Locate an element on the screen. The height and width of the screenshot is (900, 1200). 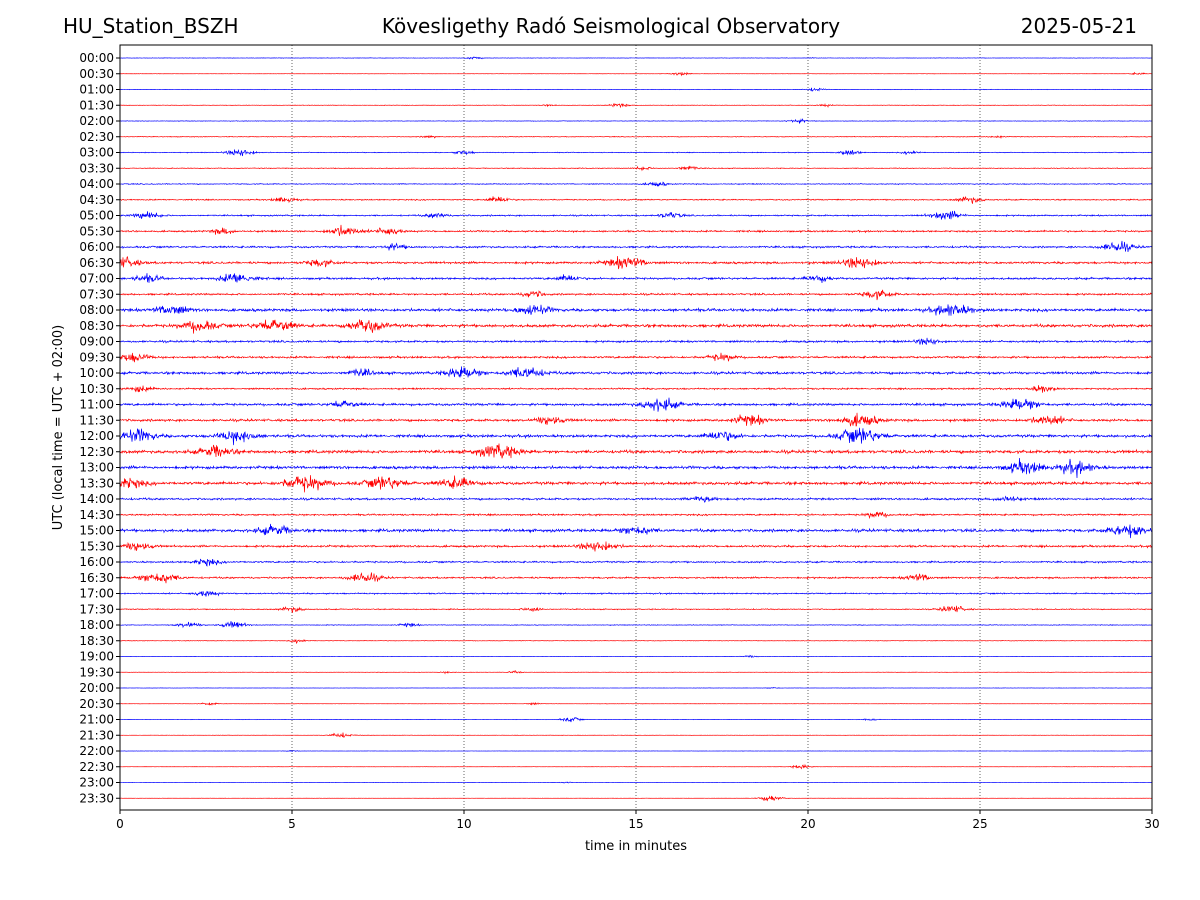
y-tick-label: 12:00 is located at coordinates (96, 436).